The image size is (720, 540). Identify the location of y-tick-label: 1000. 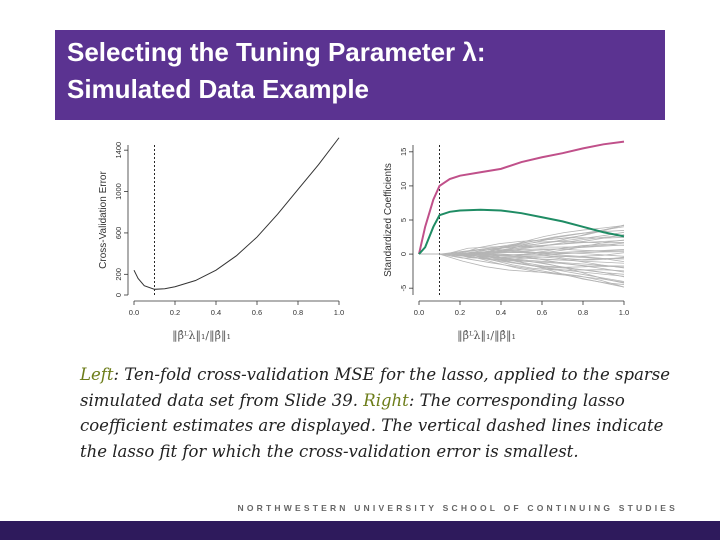
(118, 191).